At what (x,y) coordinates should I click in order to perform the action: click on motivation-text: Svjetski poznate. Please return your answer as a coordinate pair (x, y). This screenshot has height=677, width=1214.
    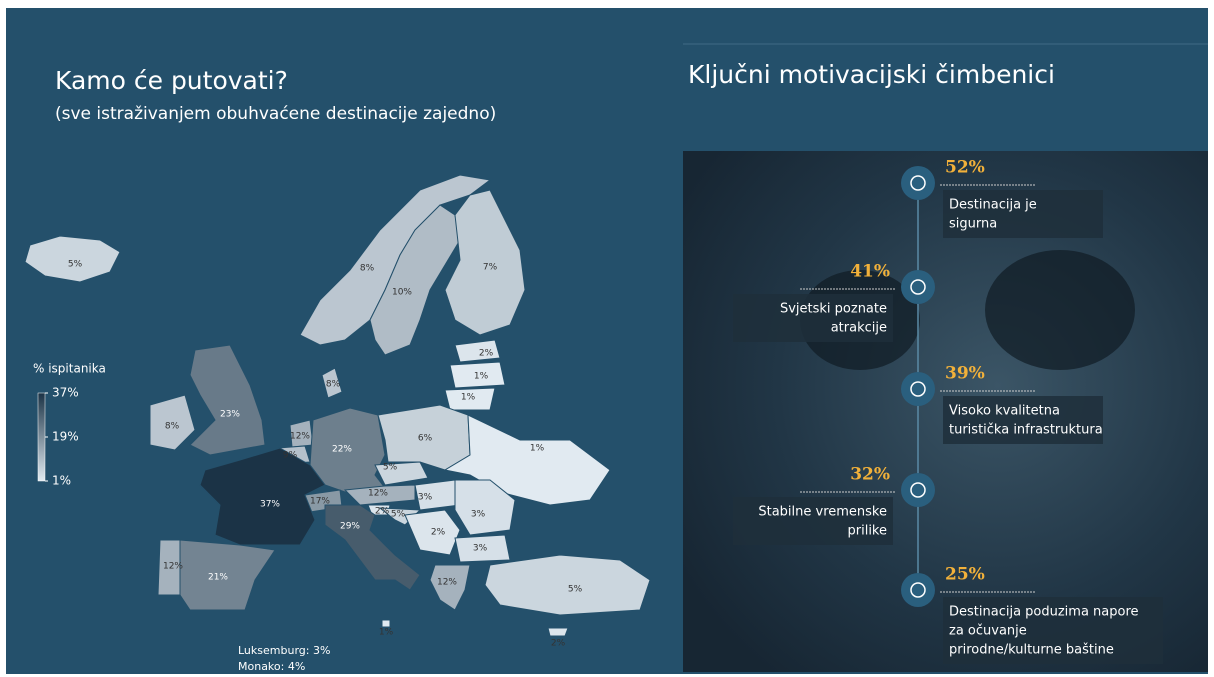
    Looking at the image, I should click on (833, 309).